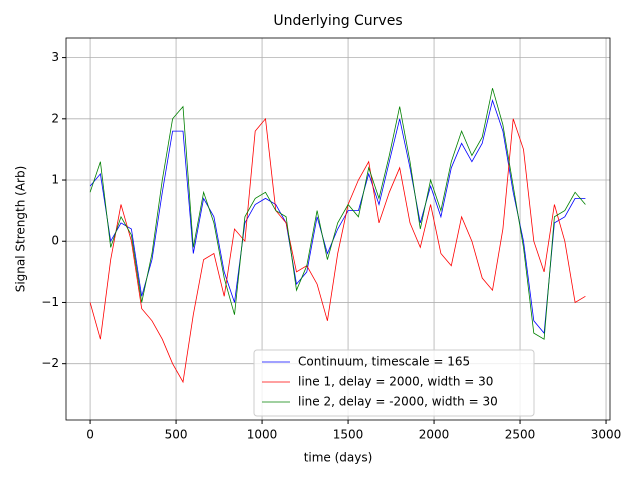 The width and height of the screenshot is (640, 484). Describe the element at coordinates (262, 435) in the screenshot. I see `x-tick-label: 1000` at that location.